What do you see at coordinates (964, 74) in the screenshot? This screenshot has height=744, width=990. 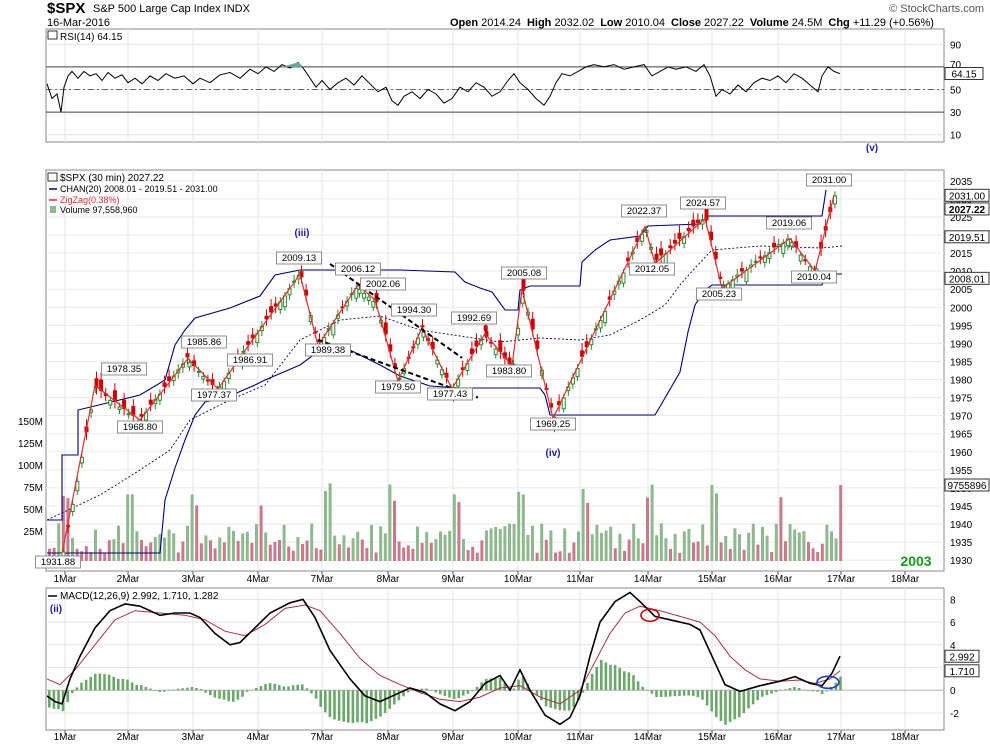 I see `rsi-value-tag` at bounding box center [964, 74].